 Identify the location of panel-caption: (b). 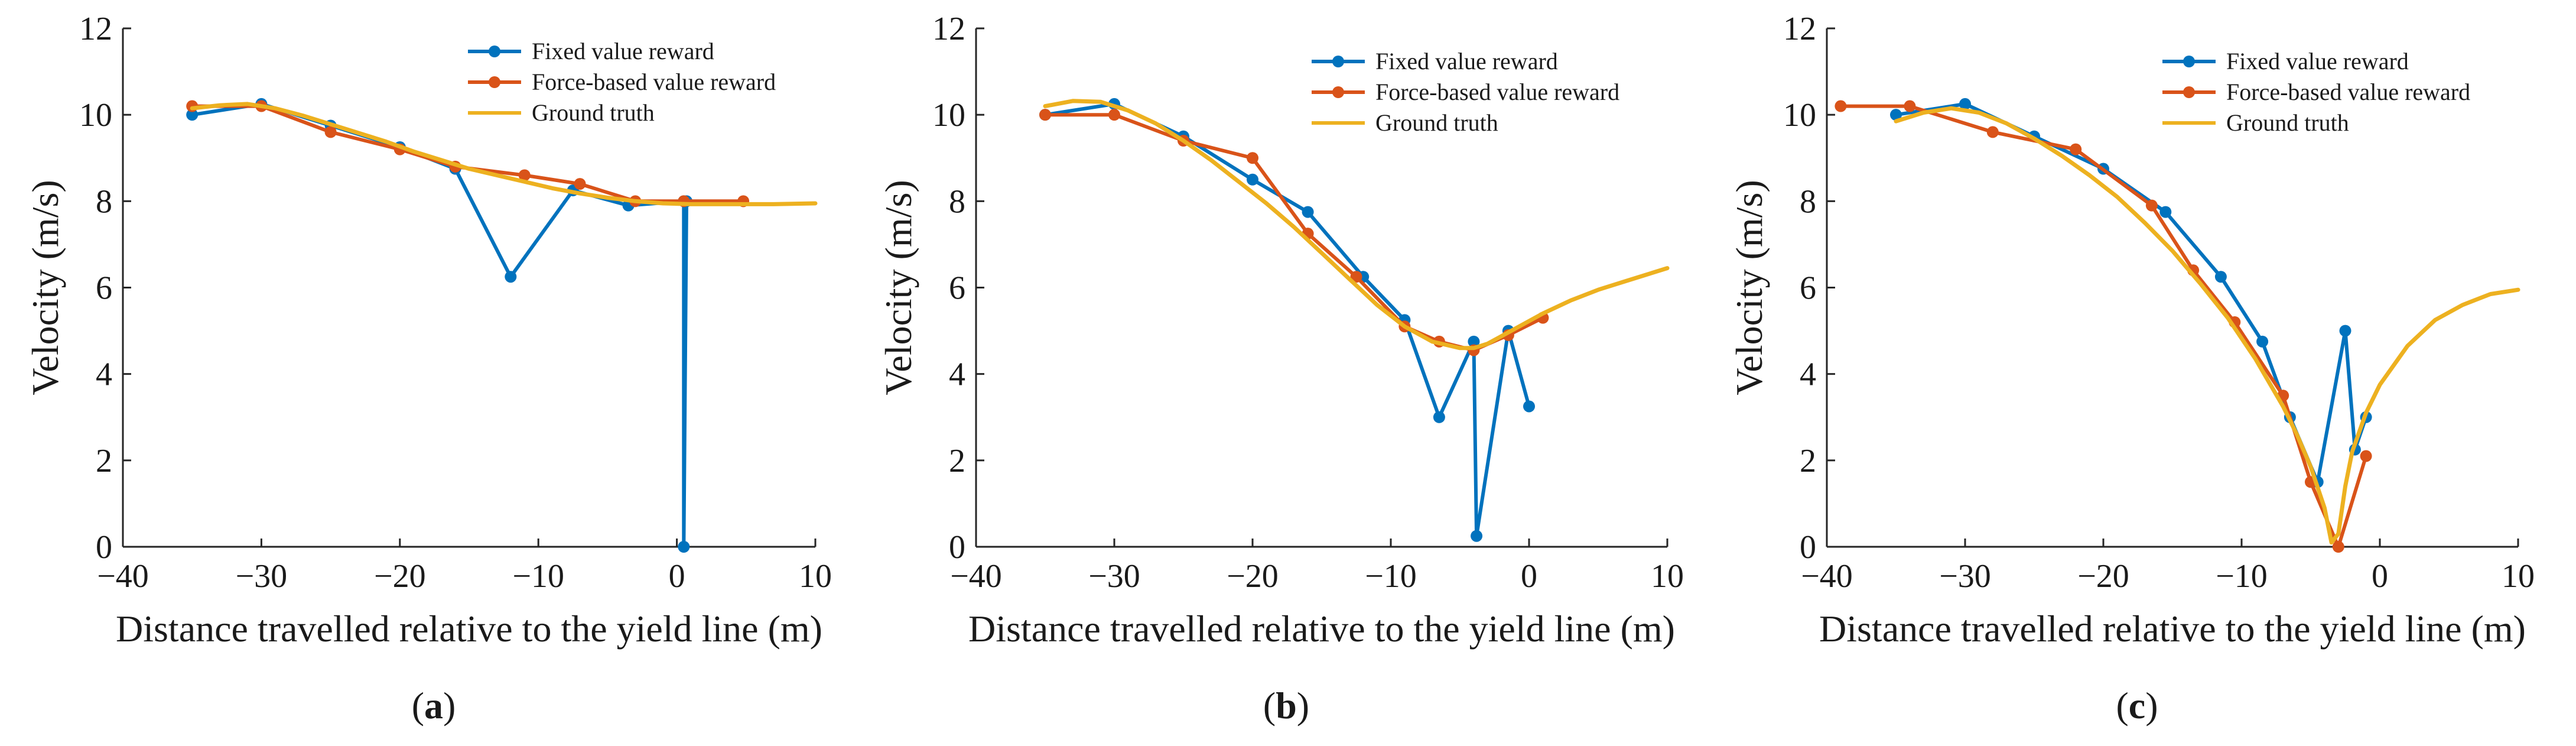
(1286, 705).